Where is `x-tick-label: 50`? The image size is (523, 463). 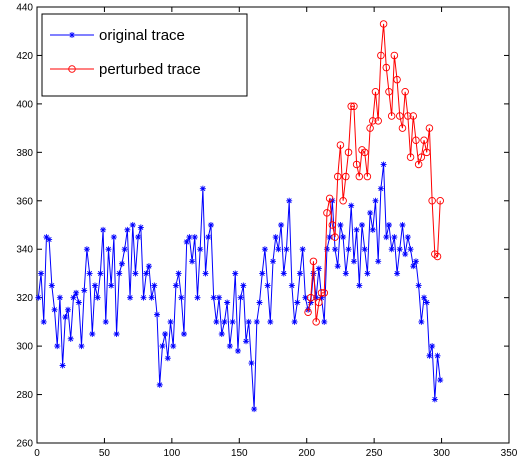 x-tick-label: 50 is located at coordinates (105, 453).